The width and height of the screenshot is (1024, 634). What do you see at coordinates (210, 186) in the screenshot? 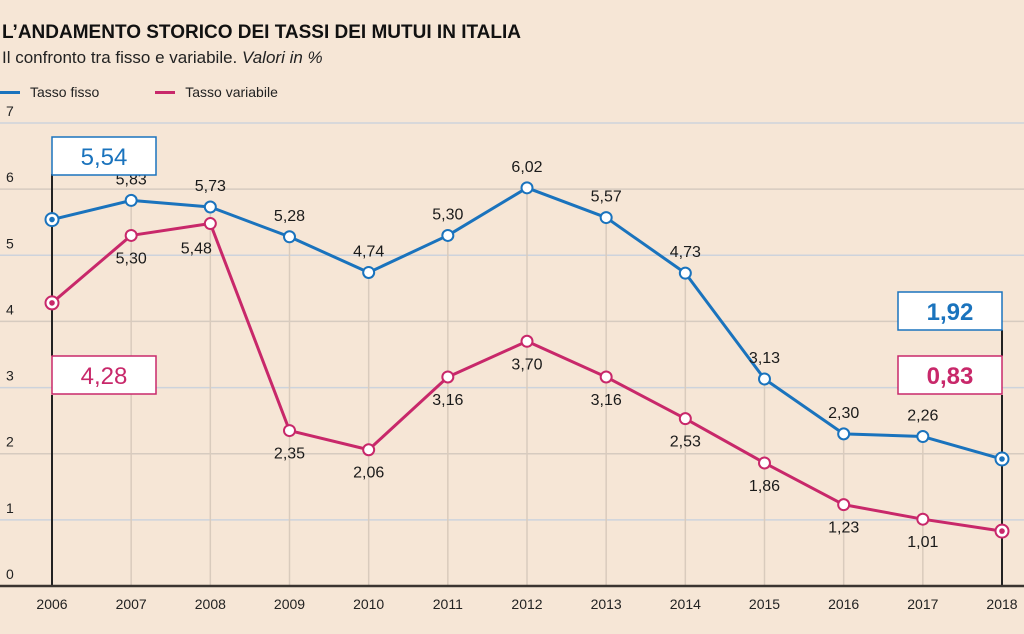
I see `data-label-fisso: 5,73` at bounding box center [210, 186].